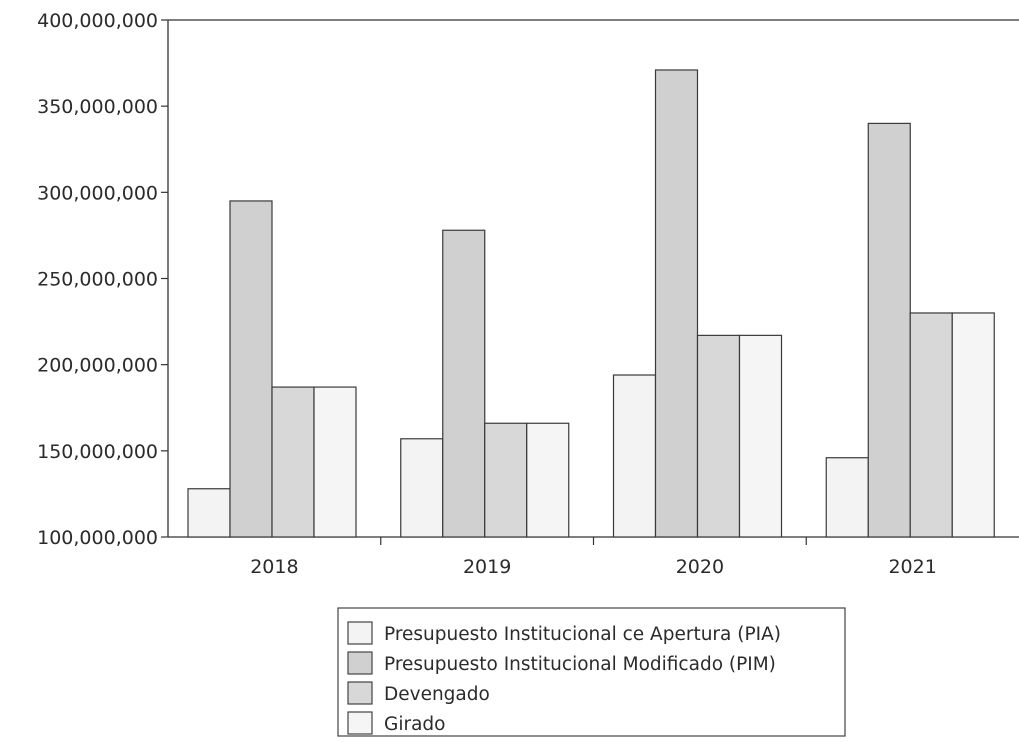 The height and width of the screenshot is (742, 1019). What do you see at coordinates (437, 694) in the screenshot?
I see `legend-label: Devengado` at bounding box center [437, 694].